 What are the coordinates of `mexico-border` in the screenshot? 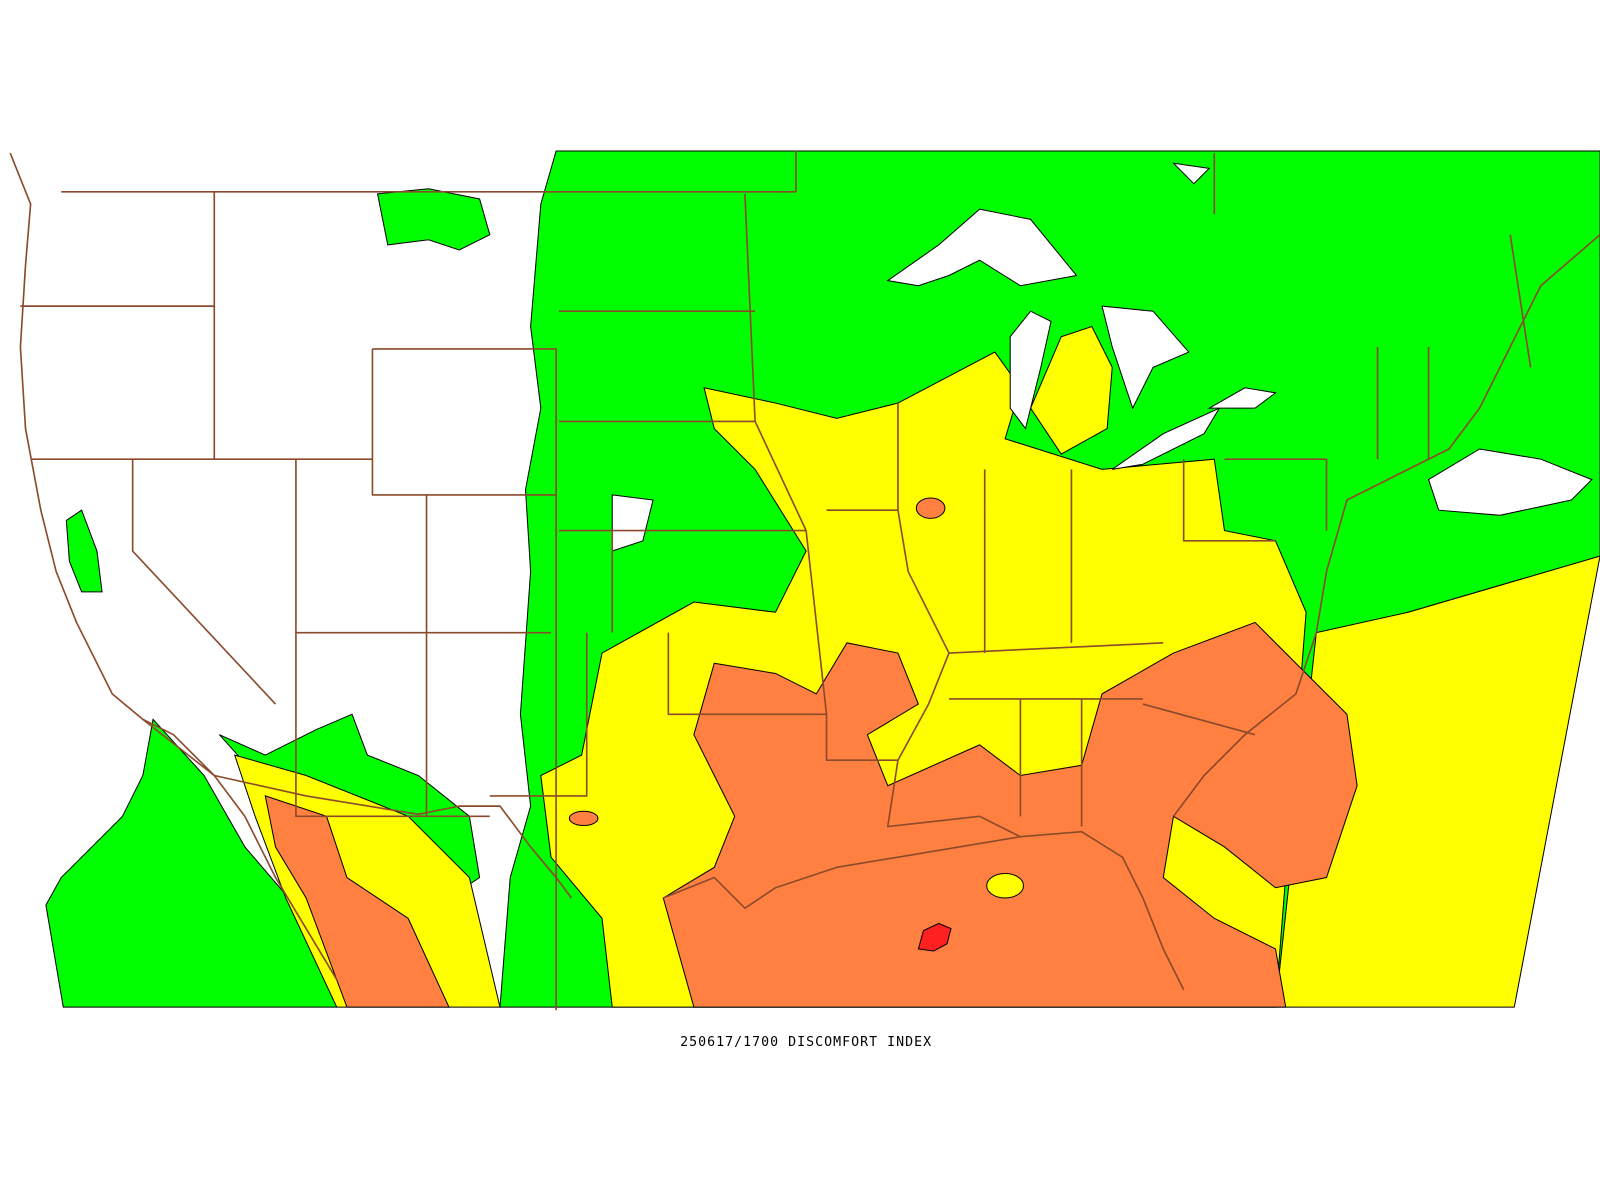 It's located at (357, 808).